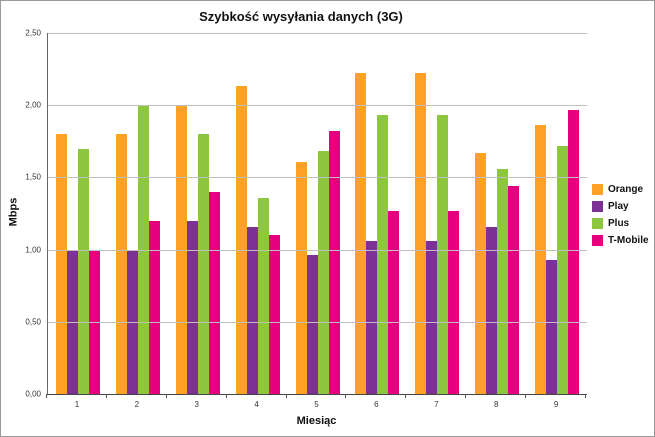 The image size is (655, 437). Describe the element at coordinates (597, 240) in the screenshot. I see `legend-swatch-t-mobile` at that location.